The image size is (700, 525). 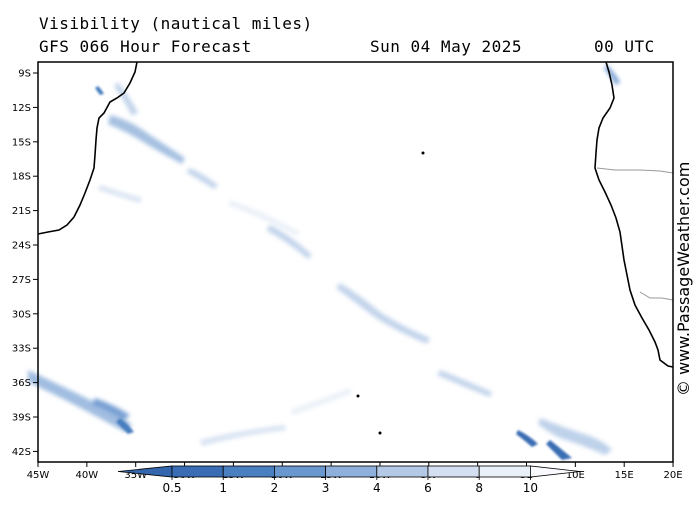 What do you see at coordinates (223, 488) in the screenshot?
I see `colorbar-label: 1` at bounding box center [223, 488].